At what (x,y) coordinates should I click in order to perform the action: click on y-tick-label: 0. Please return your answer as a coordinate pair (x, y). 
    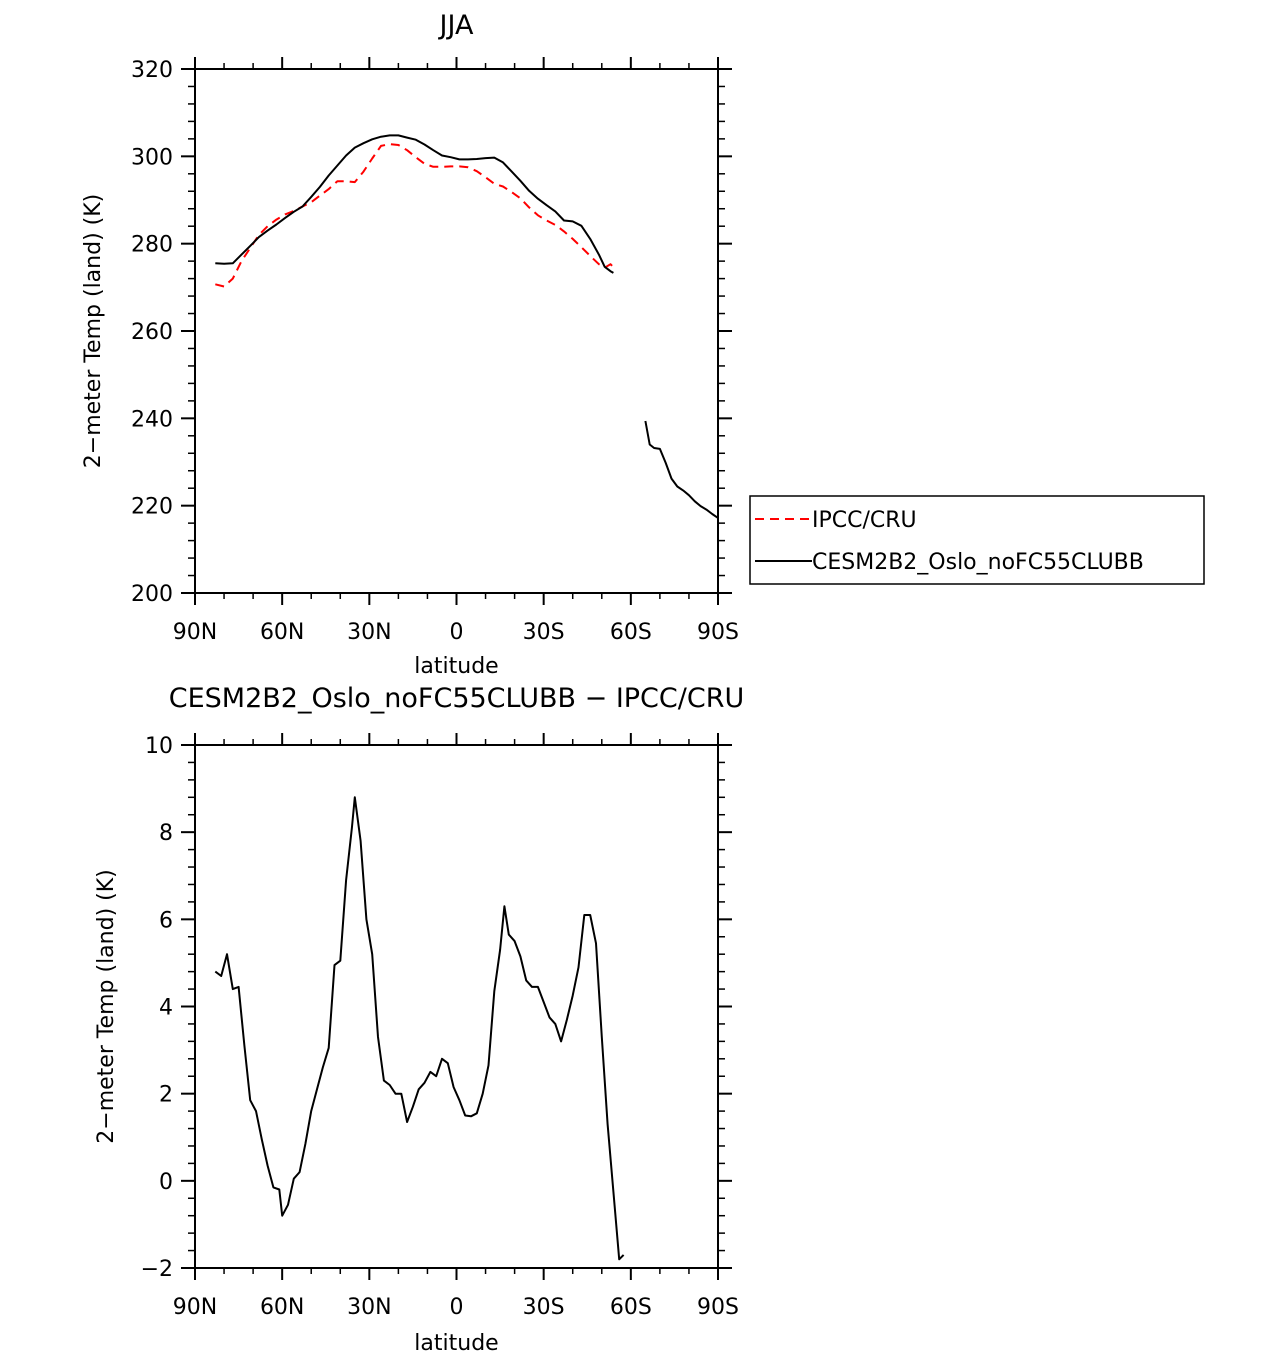
    Looking at the image, I should click on (166, 1182).